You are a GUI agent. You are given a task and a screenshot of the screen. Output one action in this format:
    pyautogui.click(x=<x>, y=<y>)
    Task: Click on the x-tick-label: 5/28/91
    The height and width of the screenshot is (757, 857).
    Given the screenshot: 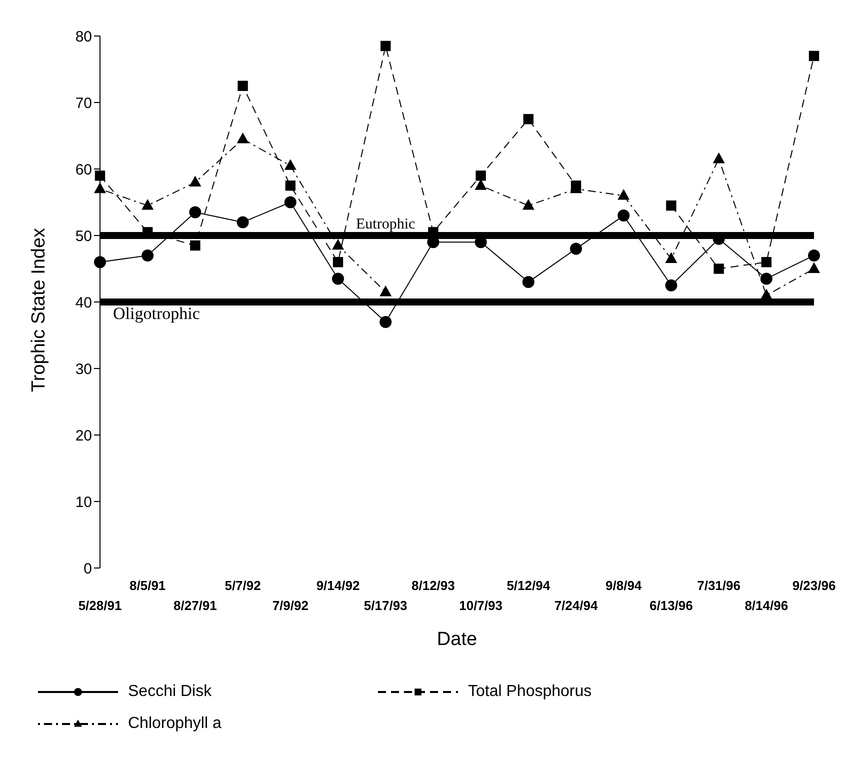 What is the action you would take?
    pyautogui.click(x=100, y=605)
    